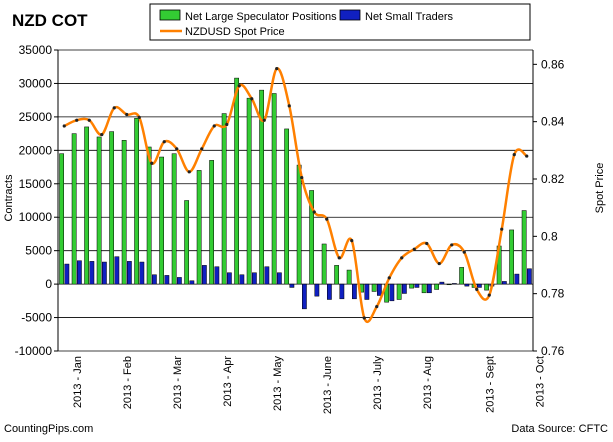  What do you see at coordinates (549, 207) in the screenshot?
I see `right-axis-ticks: 0.76 0.78 0.8 0.82 0.84 0.86` at bounding box center [549, 207].